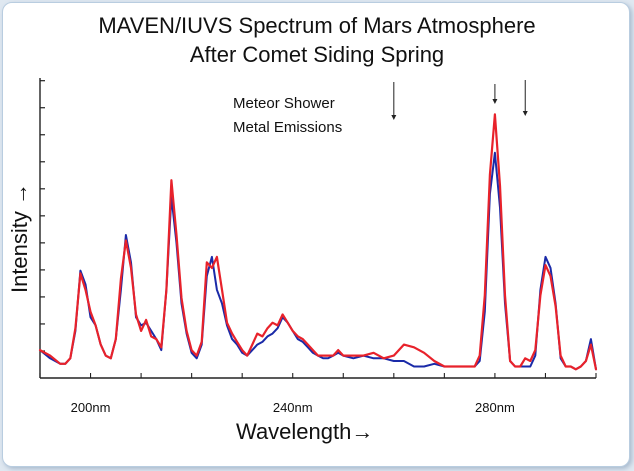  What do you see at coordinates (317, 25) in the screenshot?
I see `chart-title-line-1: MAVEN/IUVS Spectrum of Mars Atmosphere` at bounding box center [317, 25].